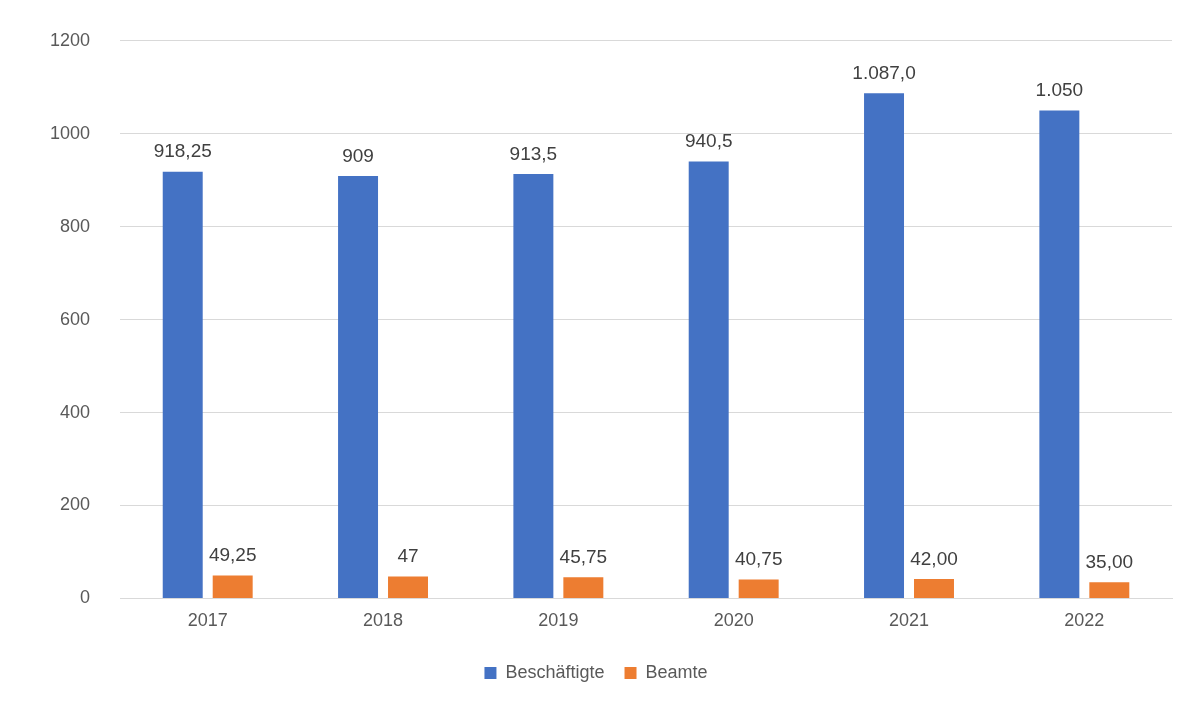 The width and height of the screenshot is (1197, 702). What do you see at coordinates (70, 39) in the screenshot?
I see `y-tick-label: 1200` at bounding box center [70, 39].